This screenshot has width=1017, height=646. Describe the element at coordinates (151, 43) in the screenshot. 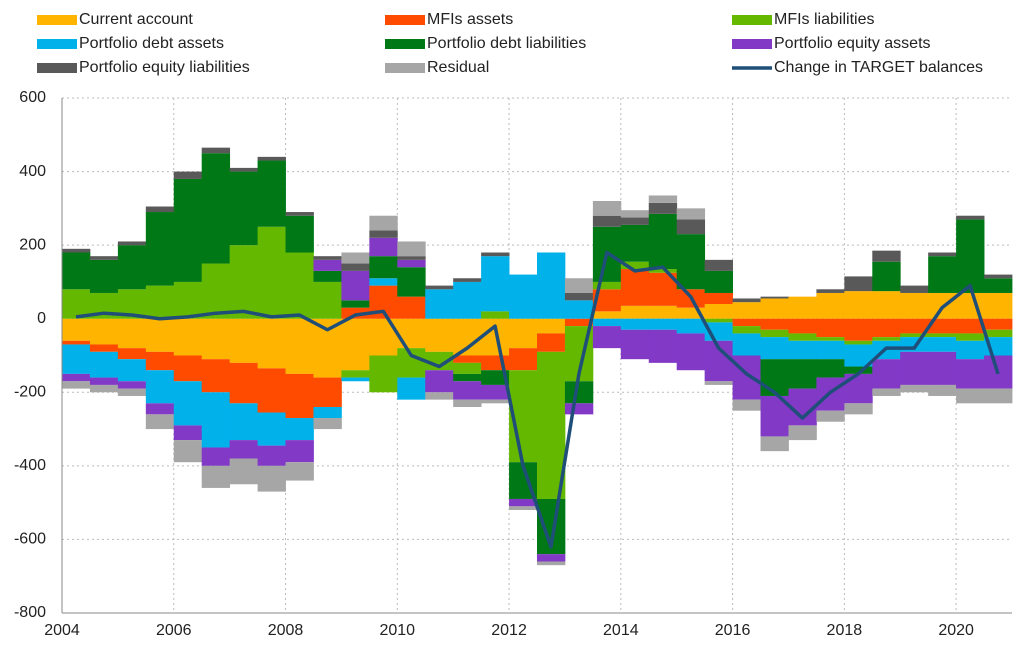

I see `legend-label: Portfolio debt assets` at that location.